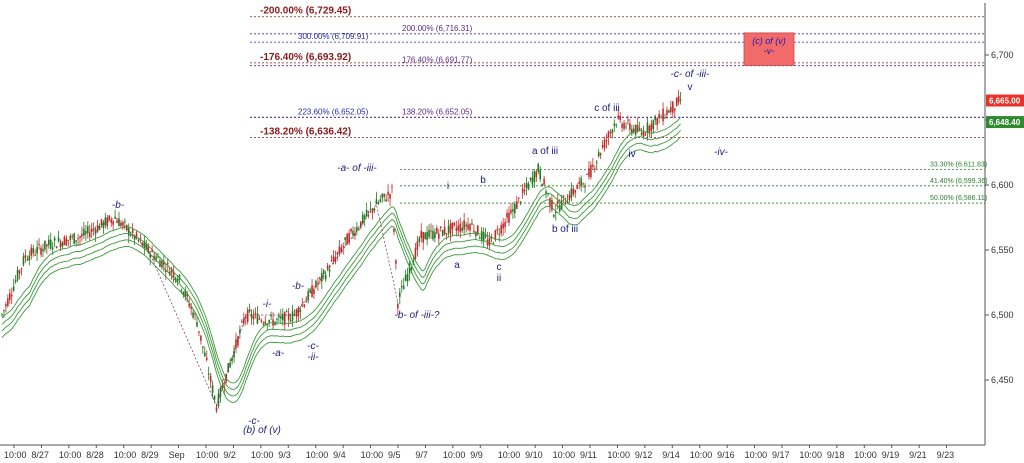  I want to click on price-tick-label: 6,600, so click(1002, 185).